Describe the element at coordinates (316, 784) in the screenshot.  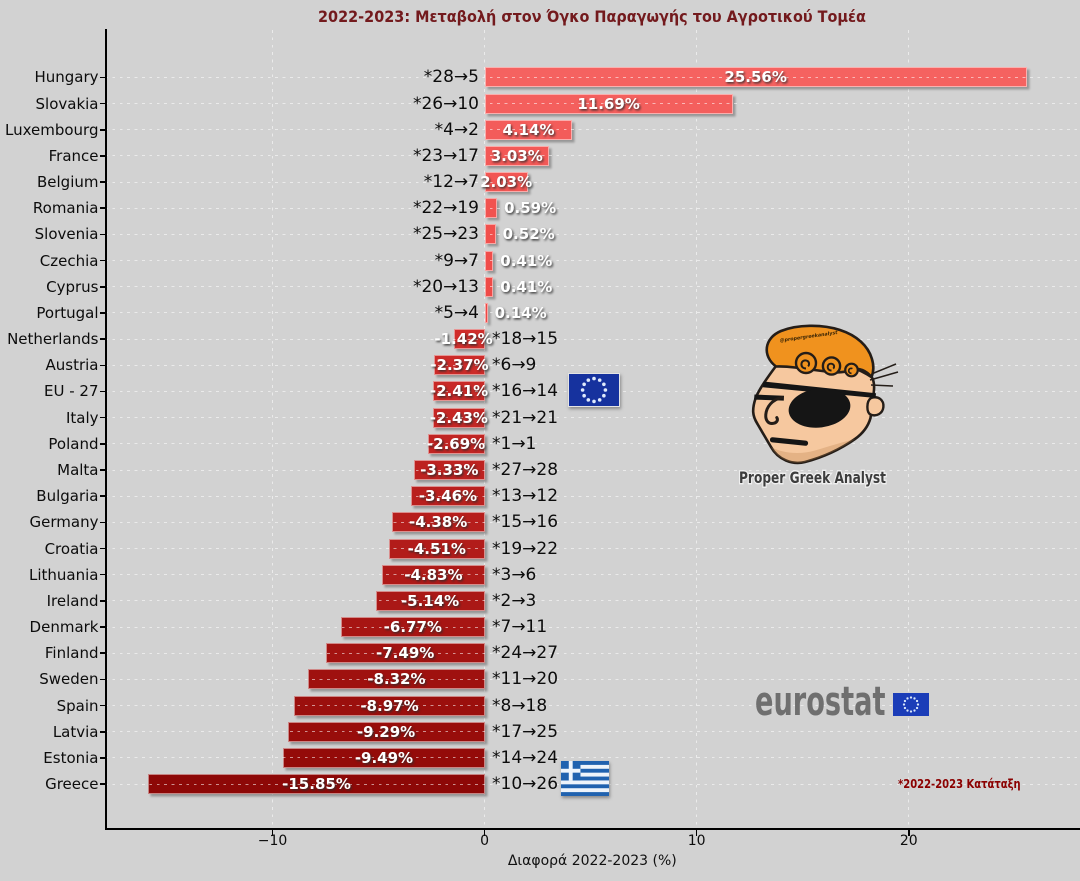
I see `bar-value-label: -15.85%` at that location.